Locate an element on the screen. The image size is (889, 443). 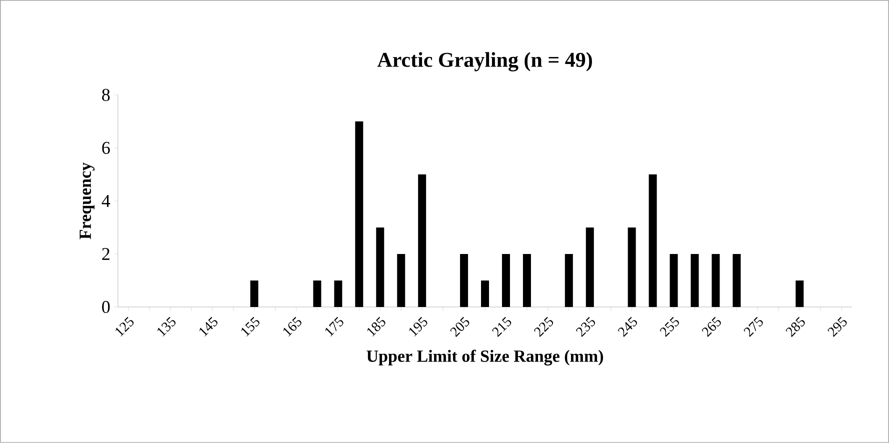
x-tick-label: 255 is located at coordinates (669, 326).